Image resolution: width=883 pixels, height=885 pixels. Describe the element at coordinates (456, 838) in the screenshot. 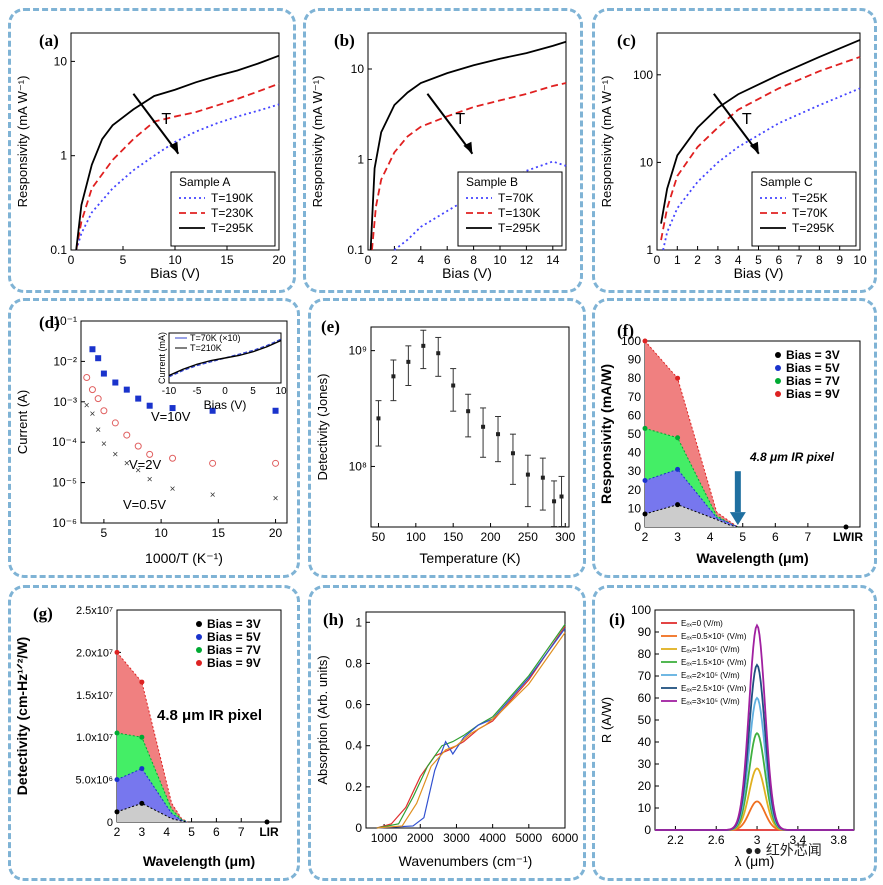

I see `x-tick-label: 3000` at that location.